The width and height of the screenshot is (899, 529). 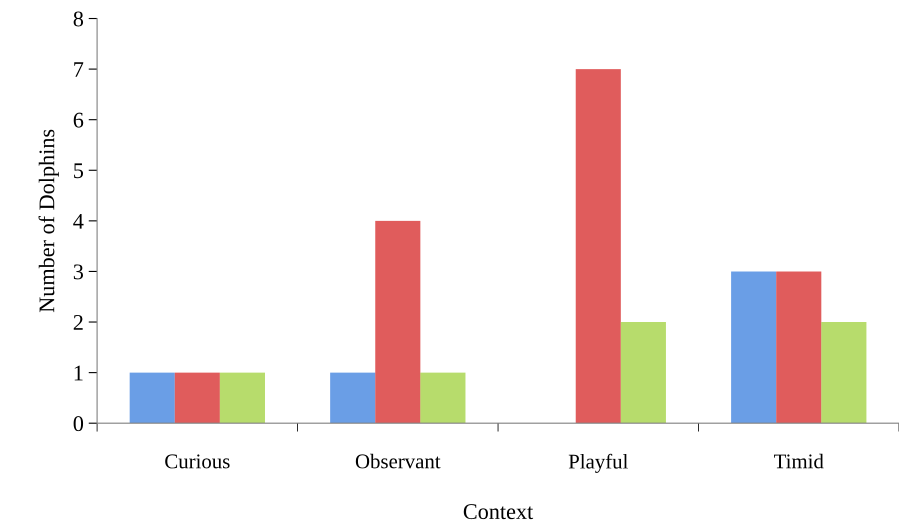 What do you see at coordinates (78, 221) in the screenshot?
I see `y-tick-label: 4` at bounding box center [78, 221].